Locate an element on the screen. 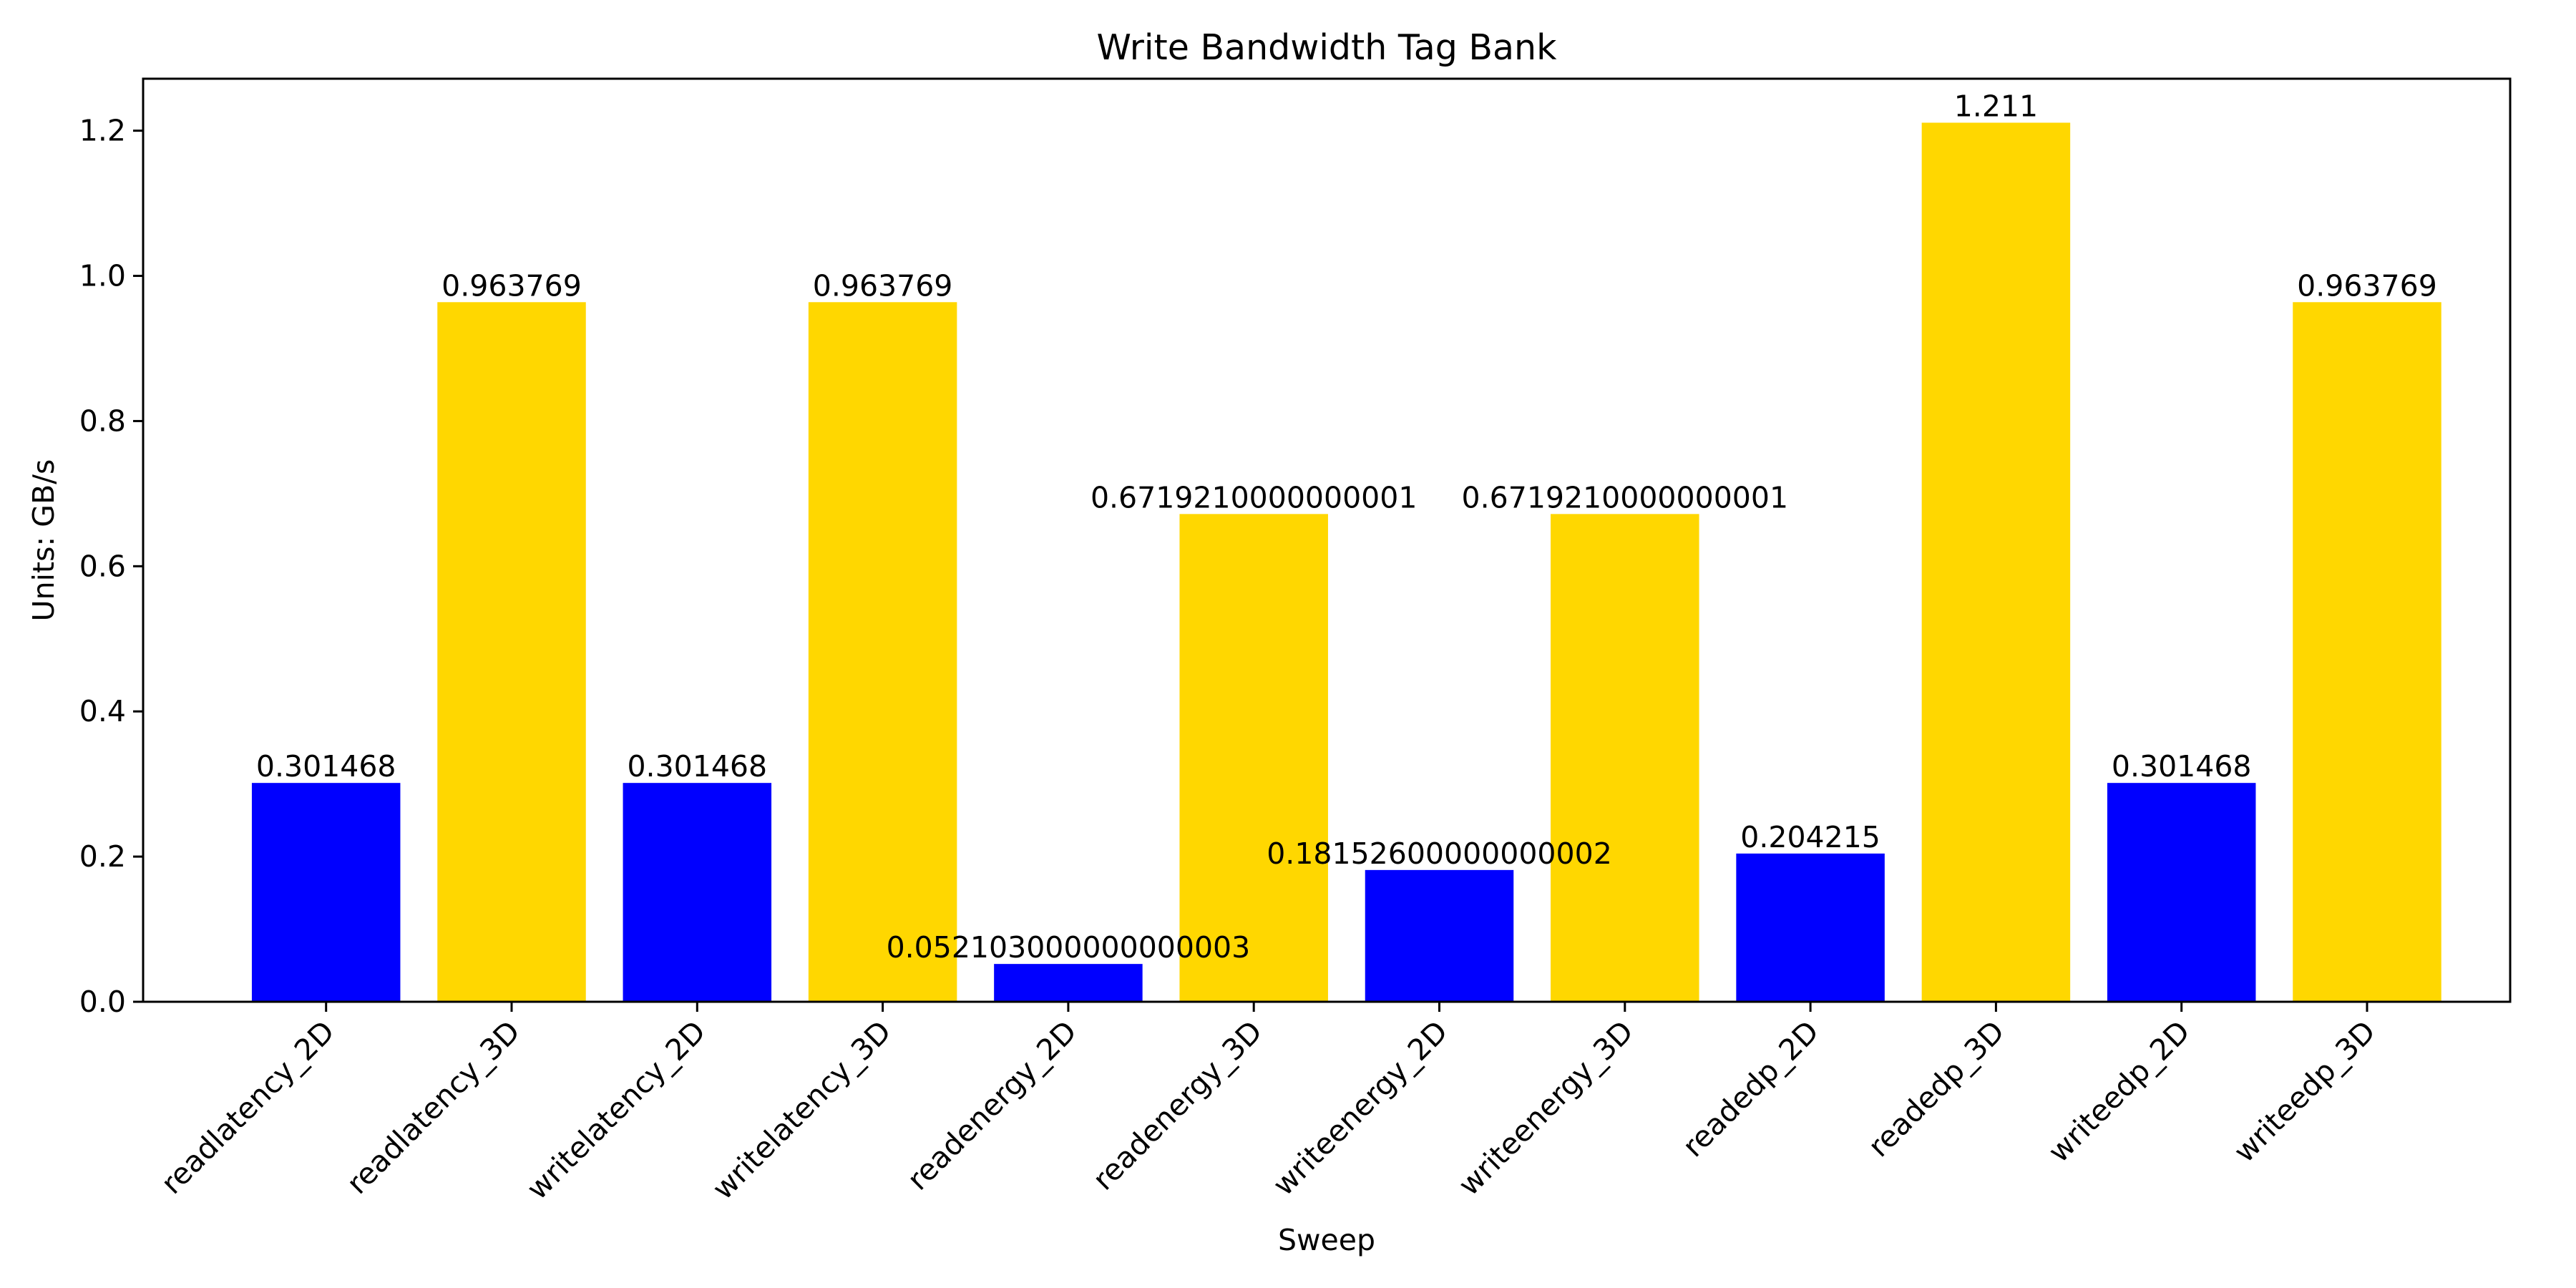 Image resolution: width=2576 pixels, height=1288 pixels. value-label-writeedp_3D: 0.963769 is located at coordinates (2367, 285).